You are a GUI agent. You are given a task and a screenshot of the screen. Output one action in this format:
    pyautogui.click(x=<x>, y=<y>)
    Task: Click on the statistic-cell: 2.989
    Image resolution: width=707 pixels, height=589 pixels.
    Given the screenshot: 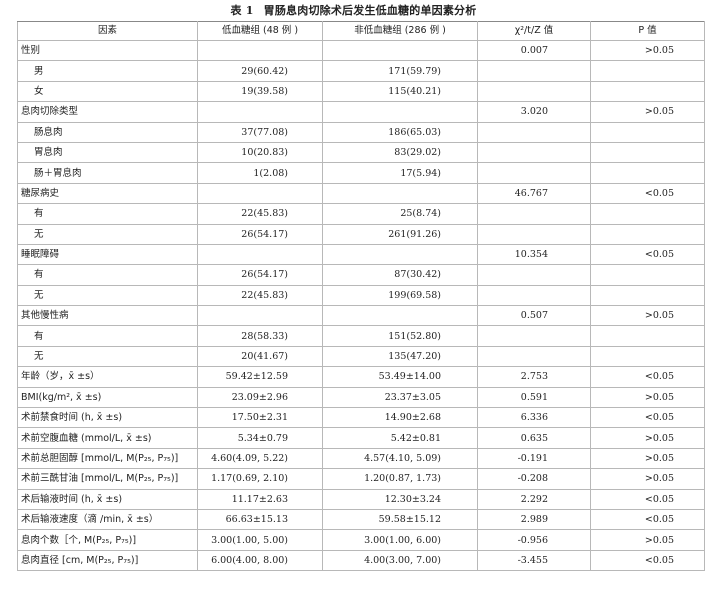 What is the action you would take?
    pyautogui.click(x=534, y=519)
    